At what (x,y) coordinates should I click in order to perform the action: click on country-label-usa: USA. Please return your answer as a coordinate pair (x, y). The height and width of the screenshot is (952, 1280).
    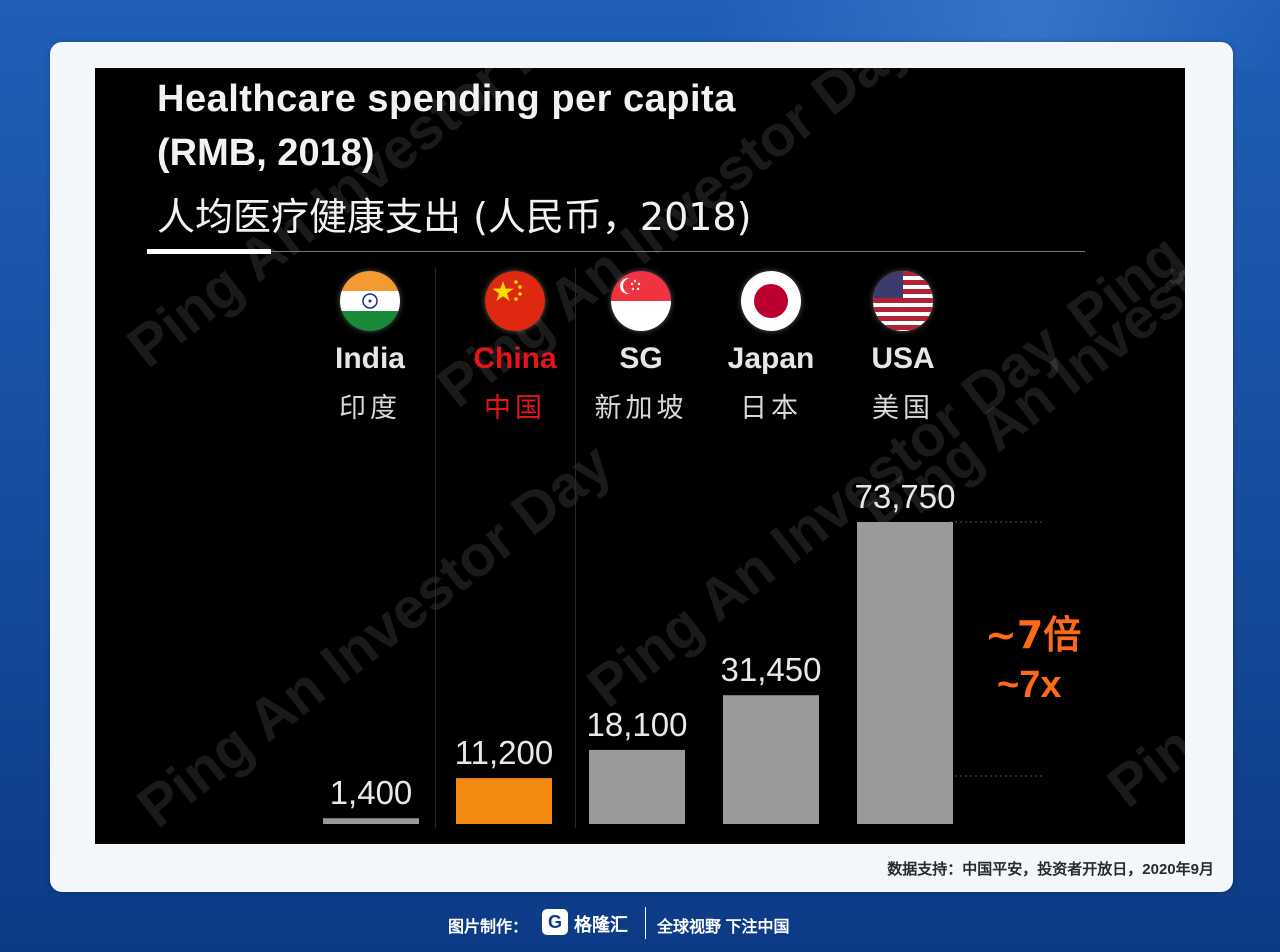
    Looking at the image, I should click on (903, 358).